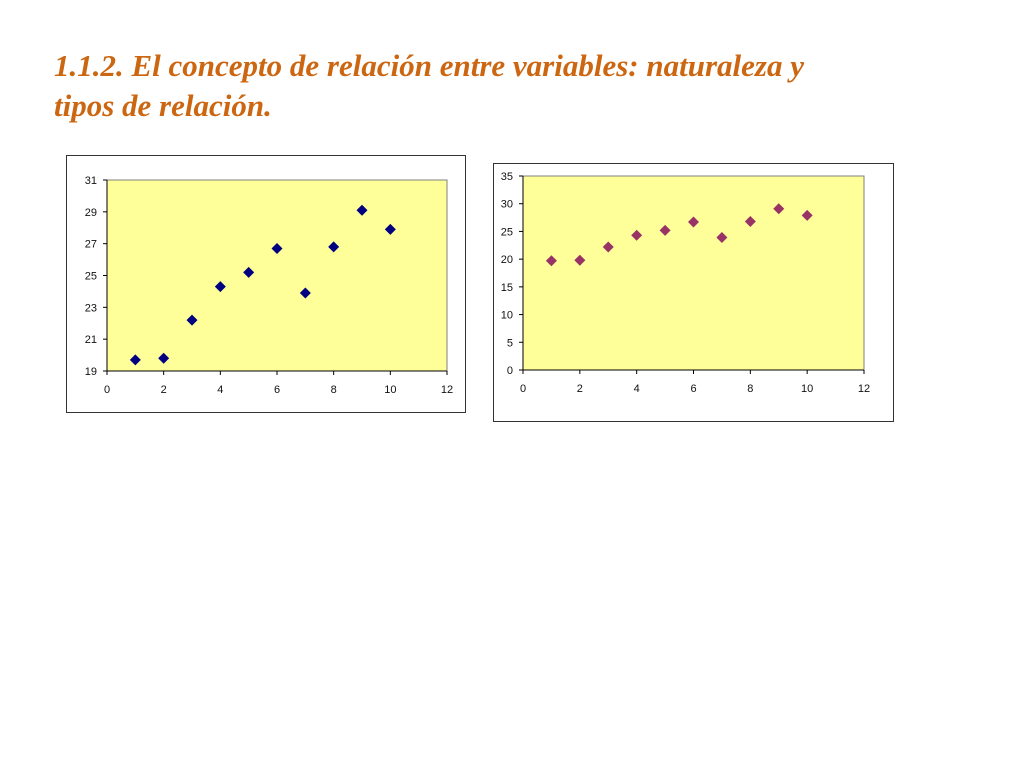 The image size is (1024, 768). I want to click on right-chart-y-tick-label: 0, so click(510, 371).